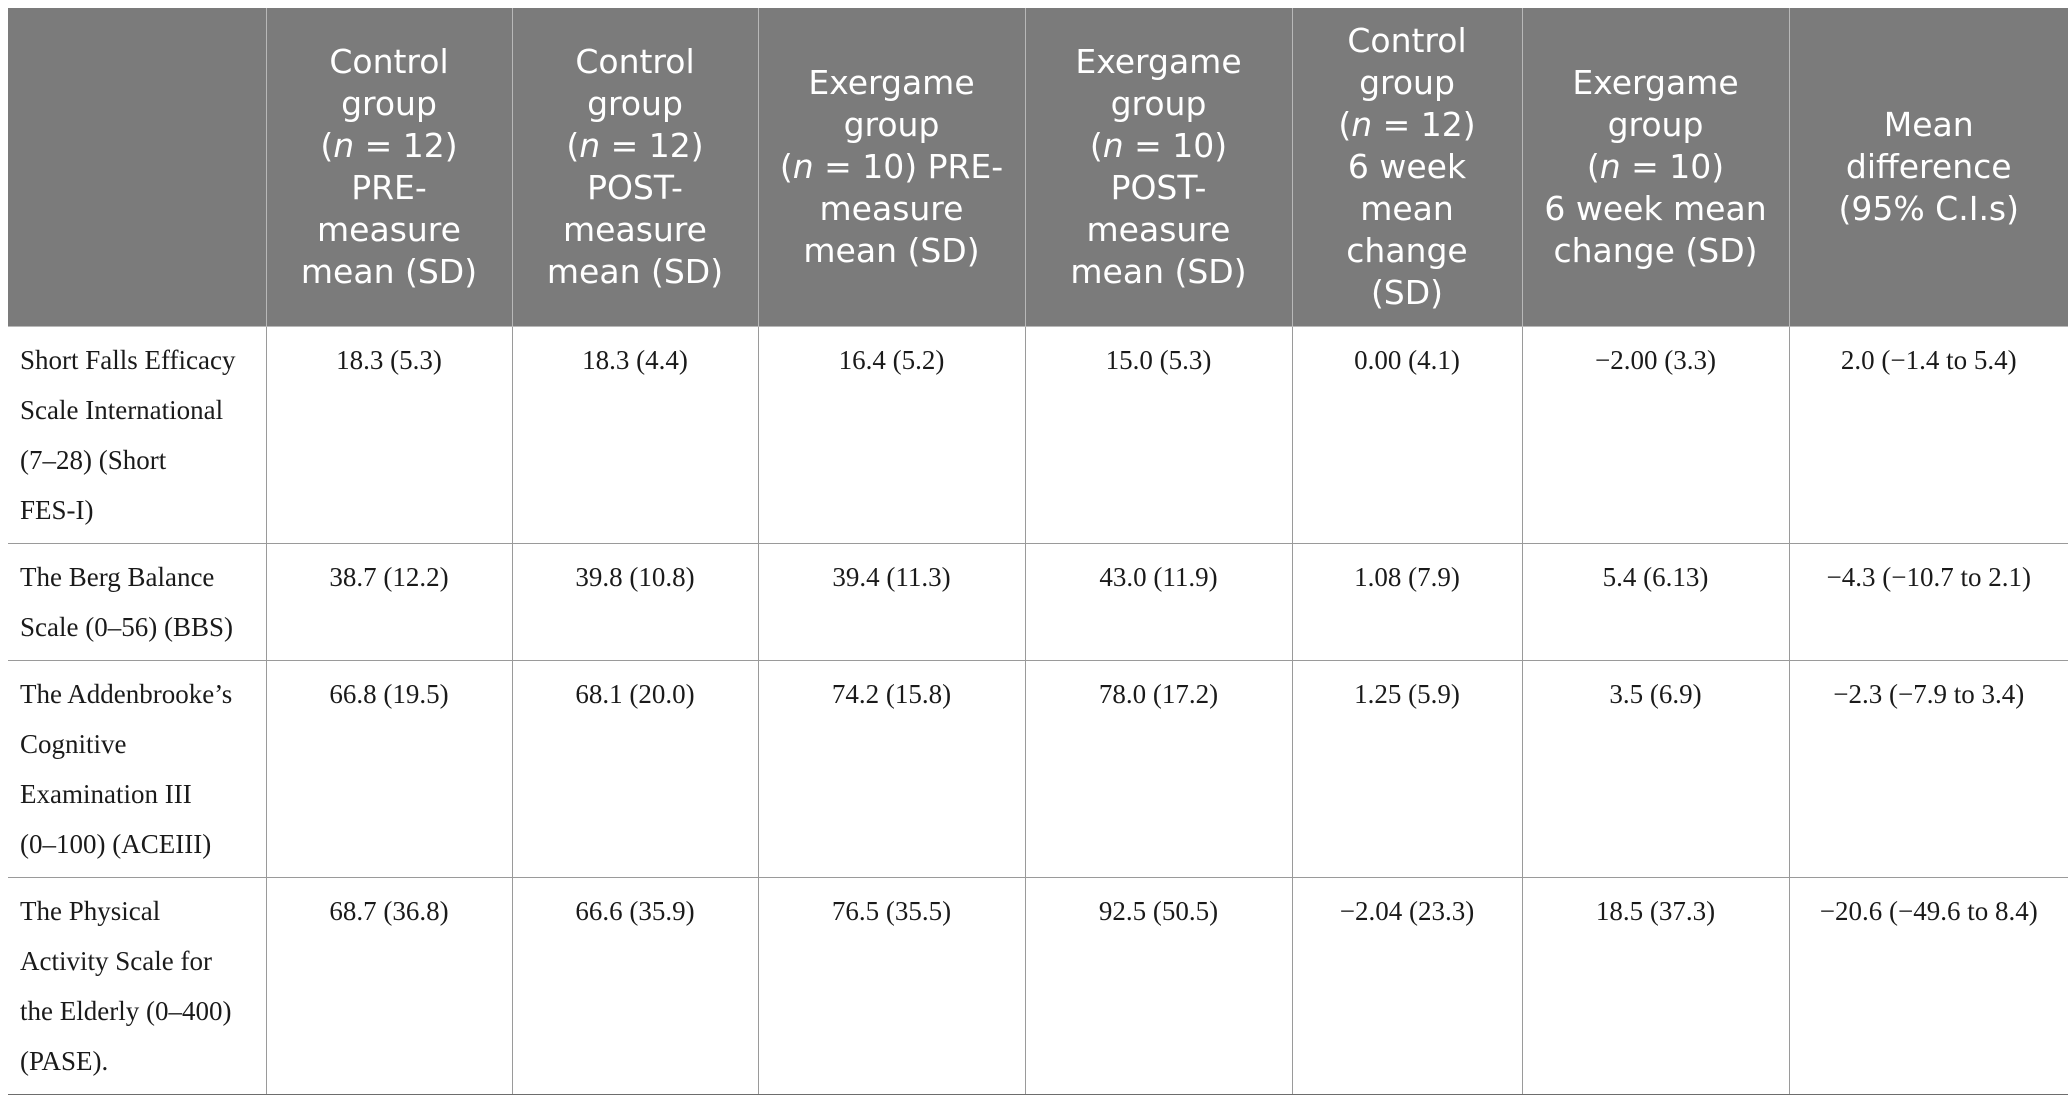 This screenshot has height=1095, width=2068. Describe the element at coordinates (116, 961) in the screenshot. I see `row-label-line: Activity Scale for` at that location.